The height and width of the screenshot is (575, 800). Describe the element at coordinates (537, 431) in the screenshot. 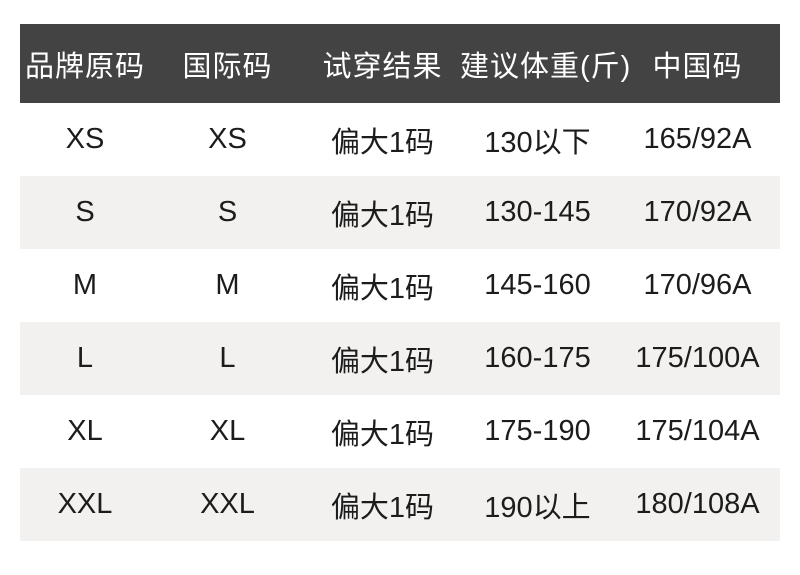

I see `table-cell: 175-190` at that location.